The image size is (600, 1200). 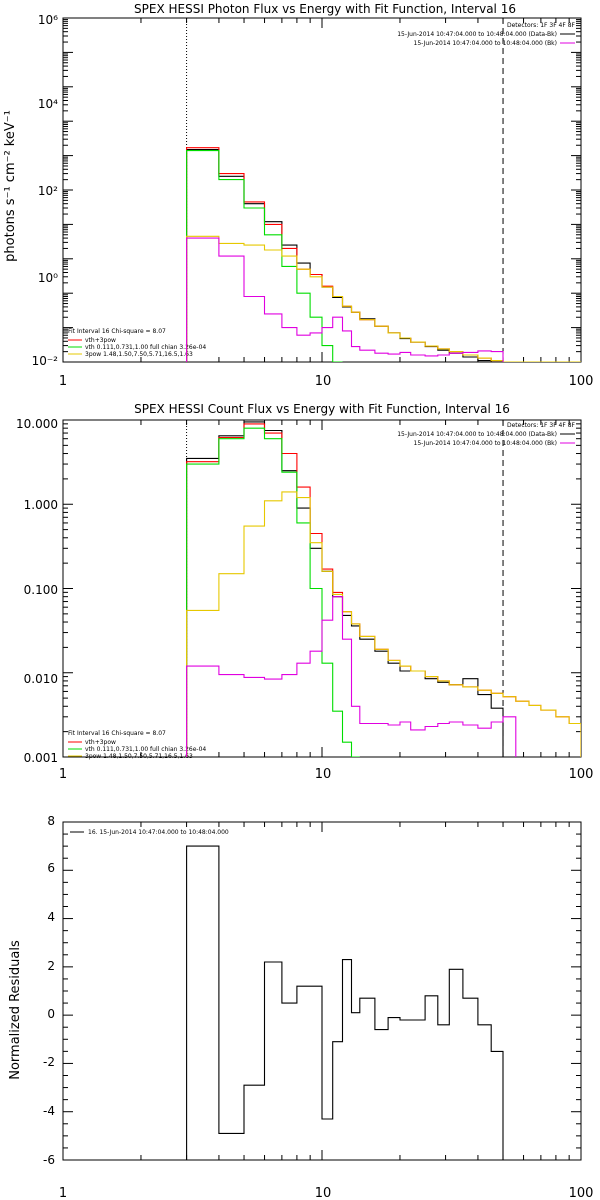 What do you see at coordinates (51, 821) in the screenshot?
I see `y-tick-label-8: 8` at bounding box center [51, 821].